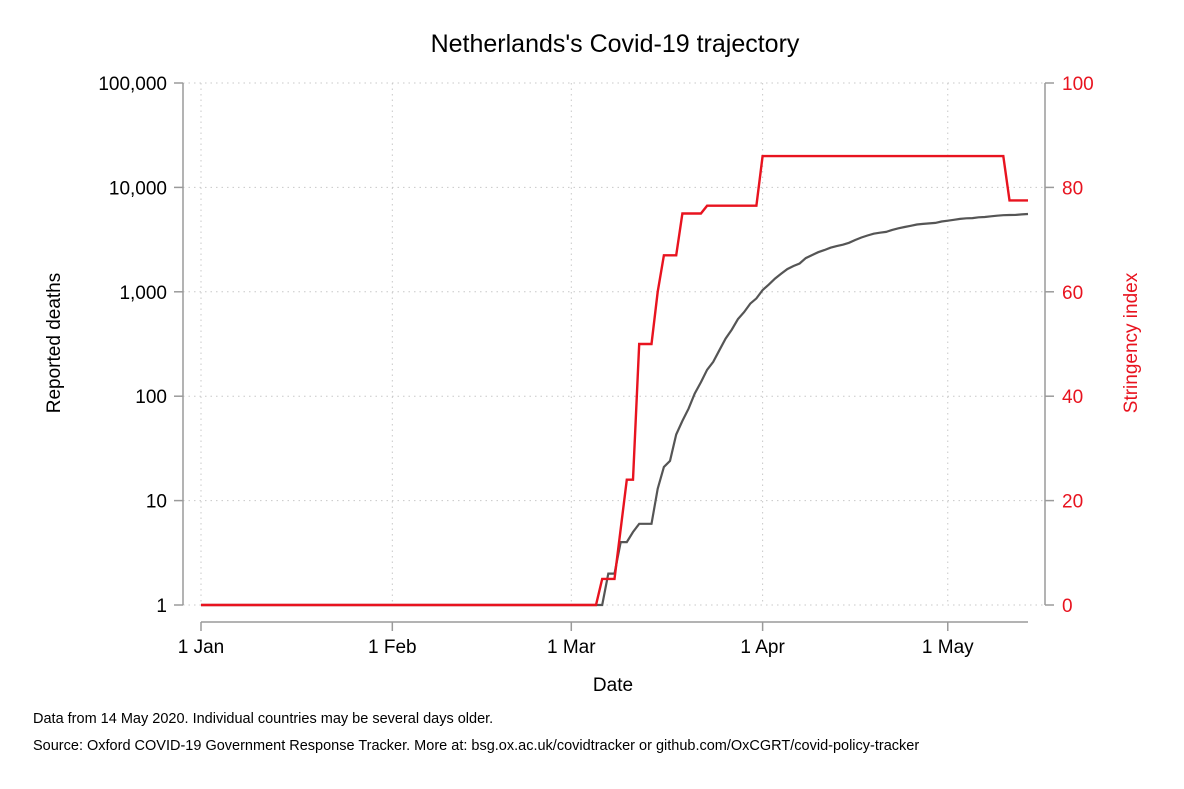  I want to click on chart-title: Netherlands's Covid-19 trajectory, so click(615, 44).